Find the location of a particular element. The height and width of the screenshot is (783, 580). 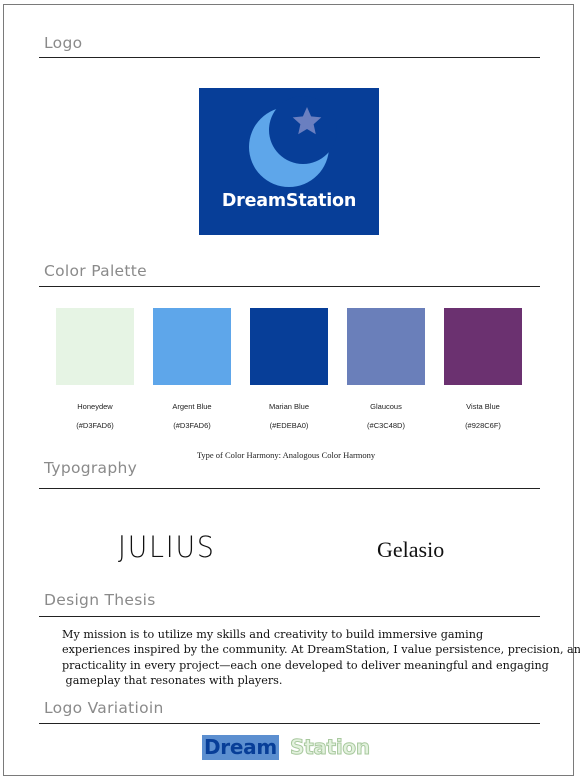

dreamstation-logo: DreamStation is located at coordinates (289, 161).